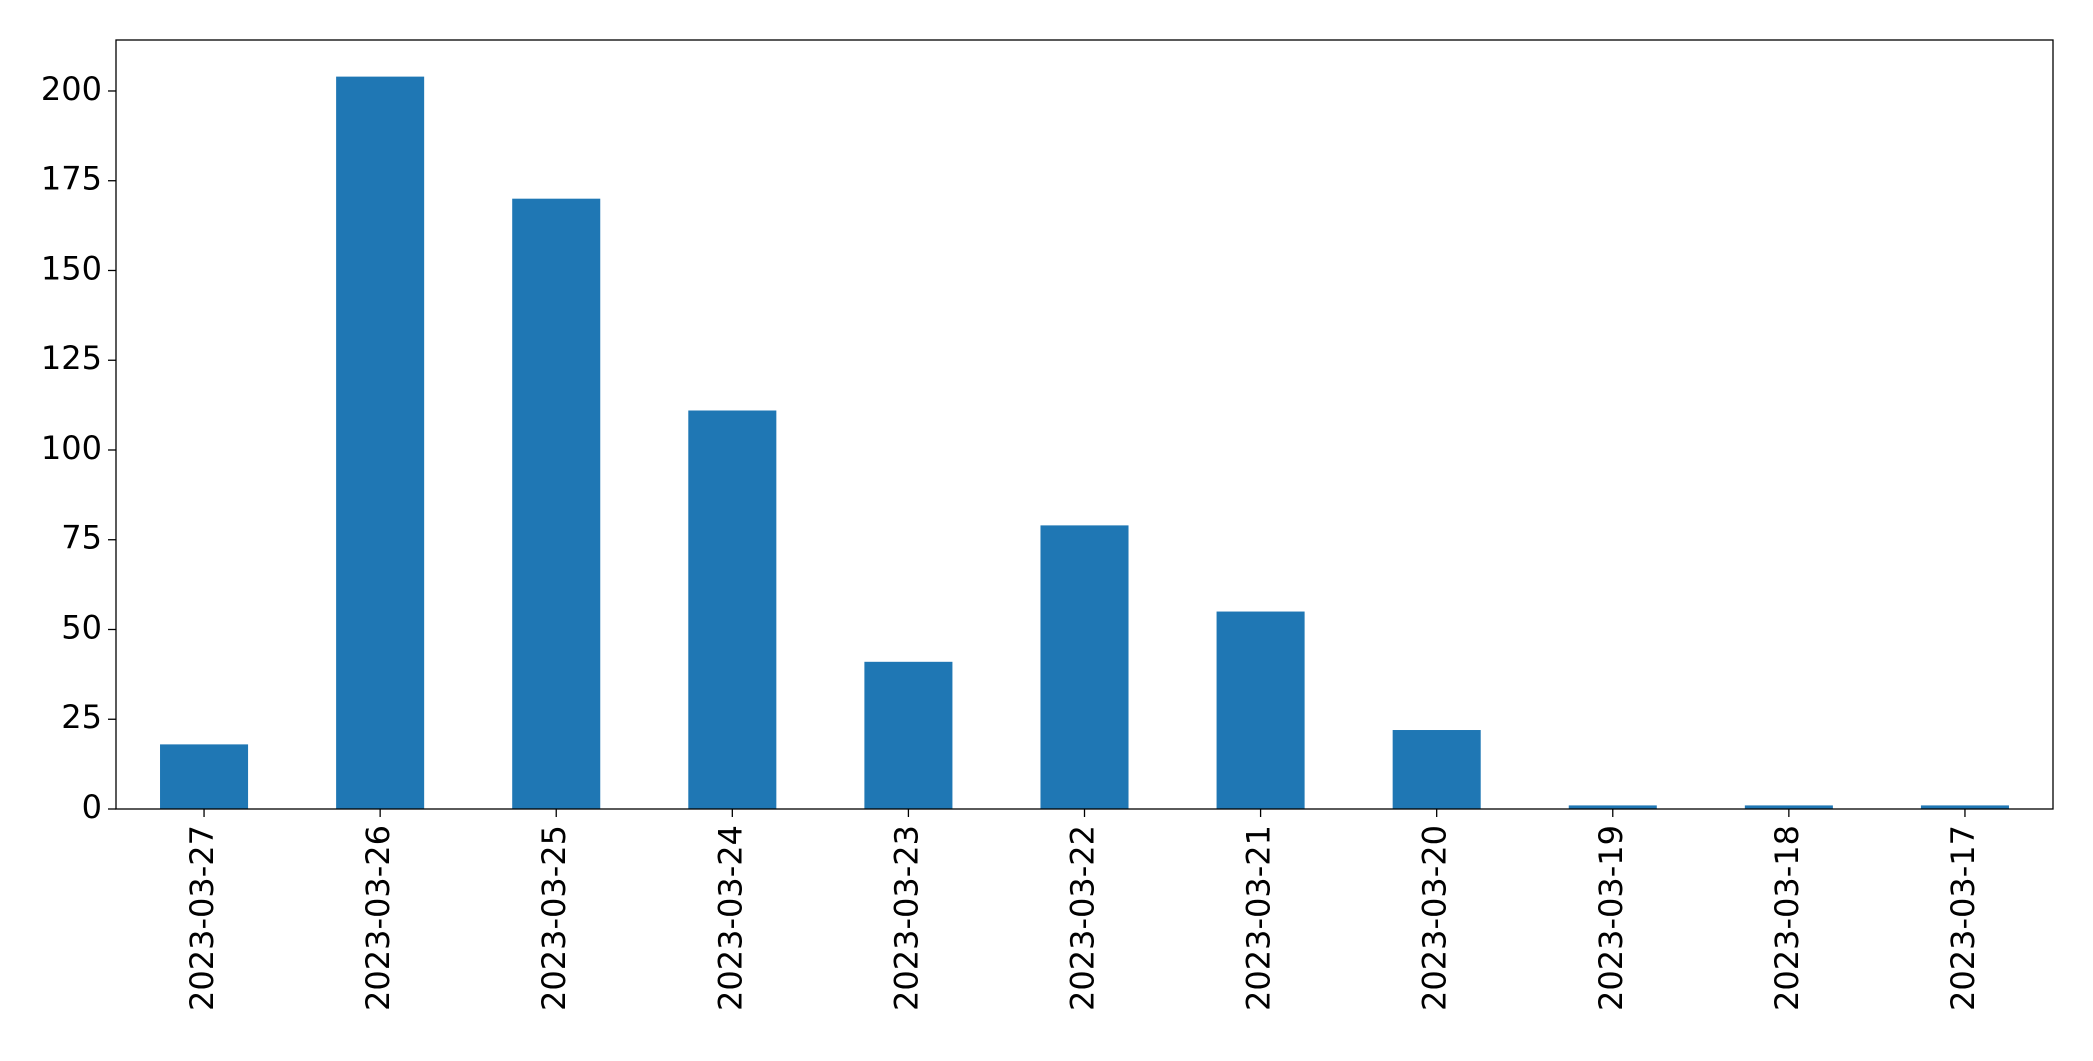 The image size is (2093, 1061). Describe the element at coordinates (202, 918) in the screenshot. I see `x-tick-label: 2023-03-27` at that location.